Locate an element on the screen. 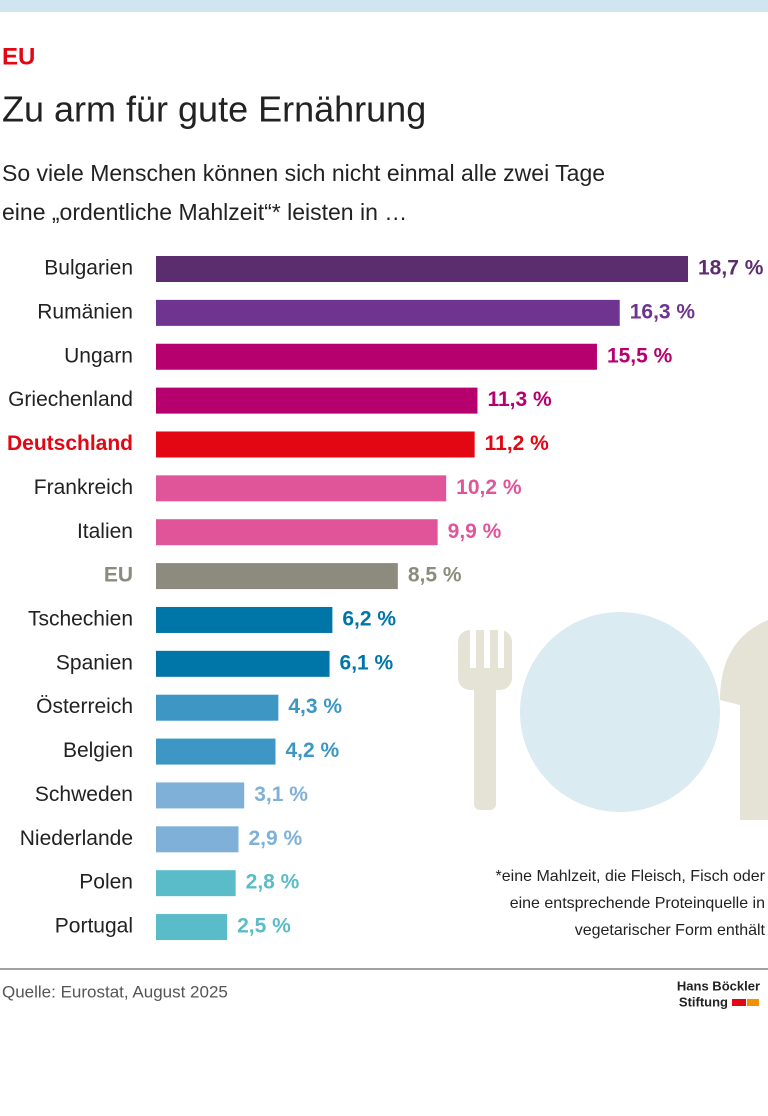 This screenshot has width=768, height=1116. category-label: Frankreich is located at coordinates (83, 487).